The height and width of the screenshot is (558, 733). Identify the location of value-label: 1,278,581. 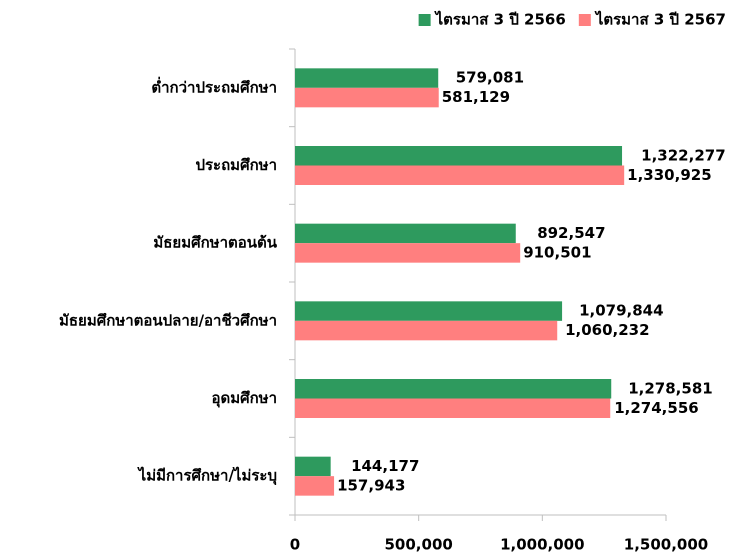
(670, 388).